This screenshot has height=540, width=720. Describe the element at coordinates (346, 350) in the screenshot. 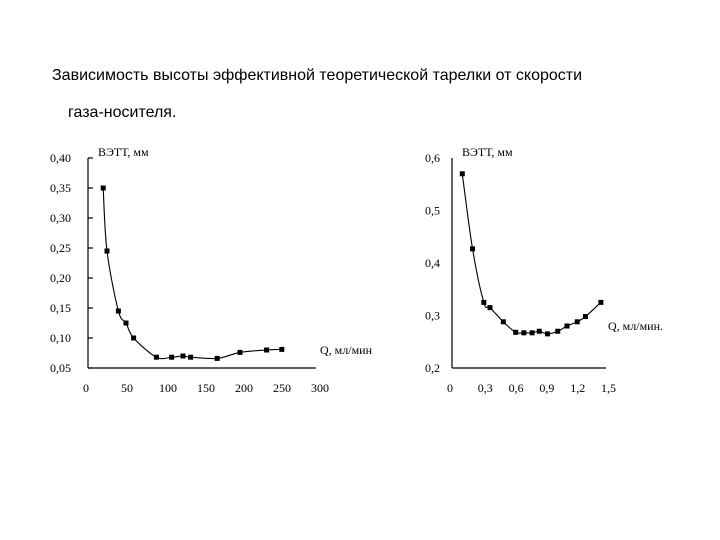

I see `chart1-x-axis-label: Q, мл/мин` at that location.